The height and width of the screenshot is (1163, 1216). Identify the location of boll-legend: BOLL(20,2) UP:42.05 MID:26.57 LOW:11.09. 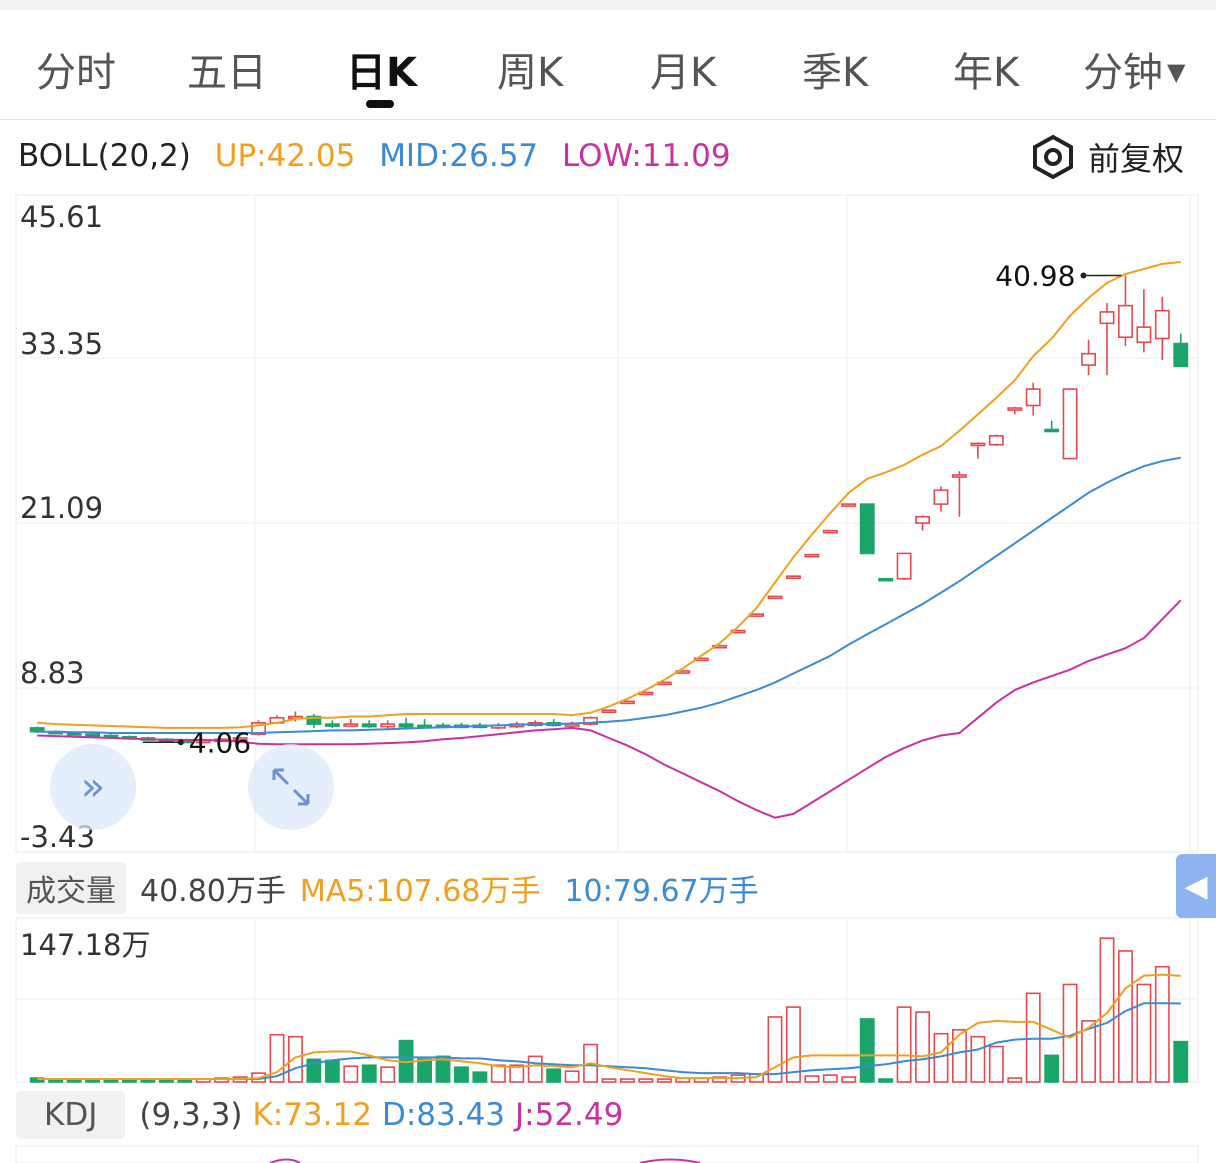
(381, 156).